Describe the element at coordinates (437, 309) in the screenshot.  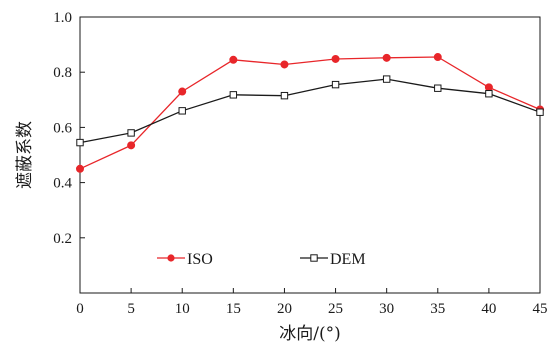
I see `x-tick-label: 35` at that location.